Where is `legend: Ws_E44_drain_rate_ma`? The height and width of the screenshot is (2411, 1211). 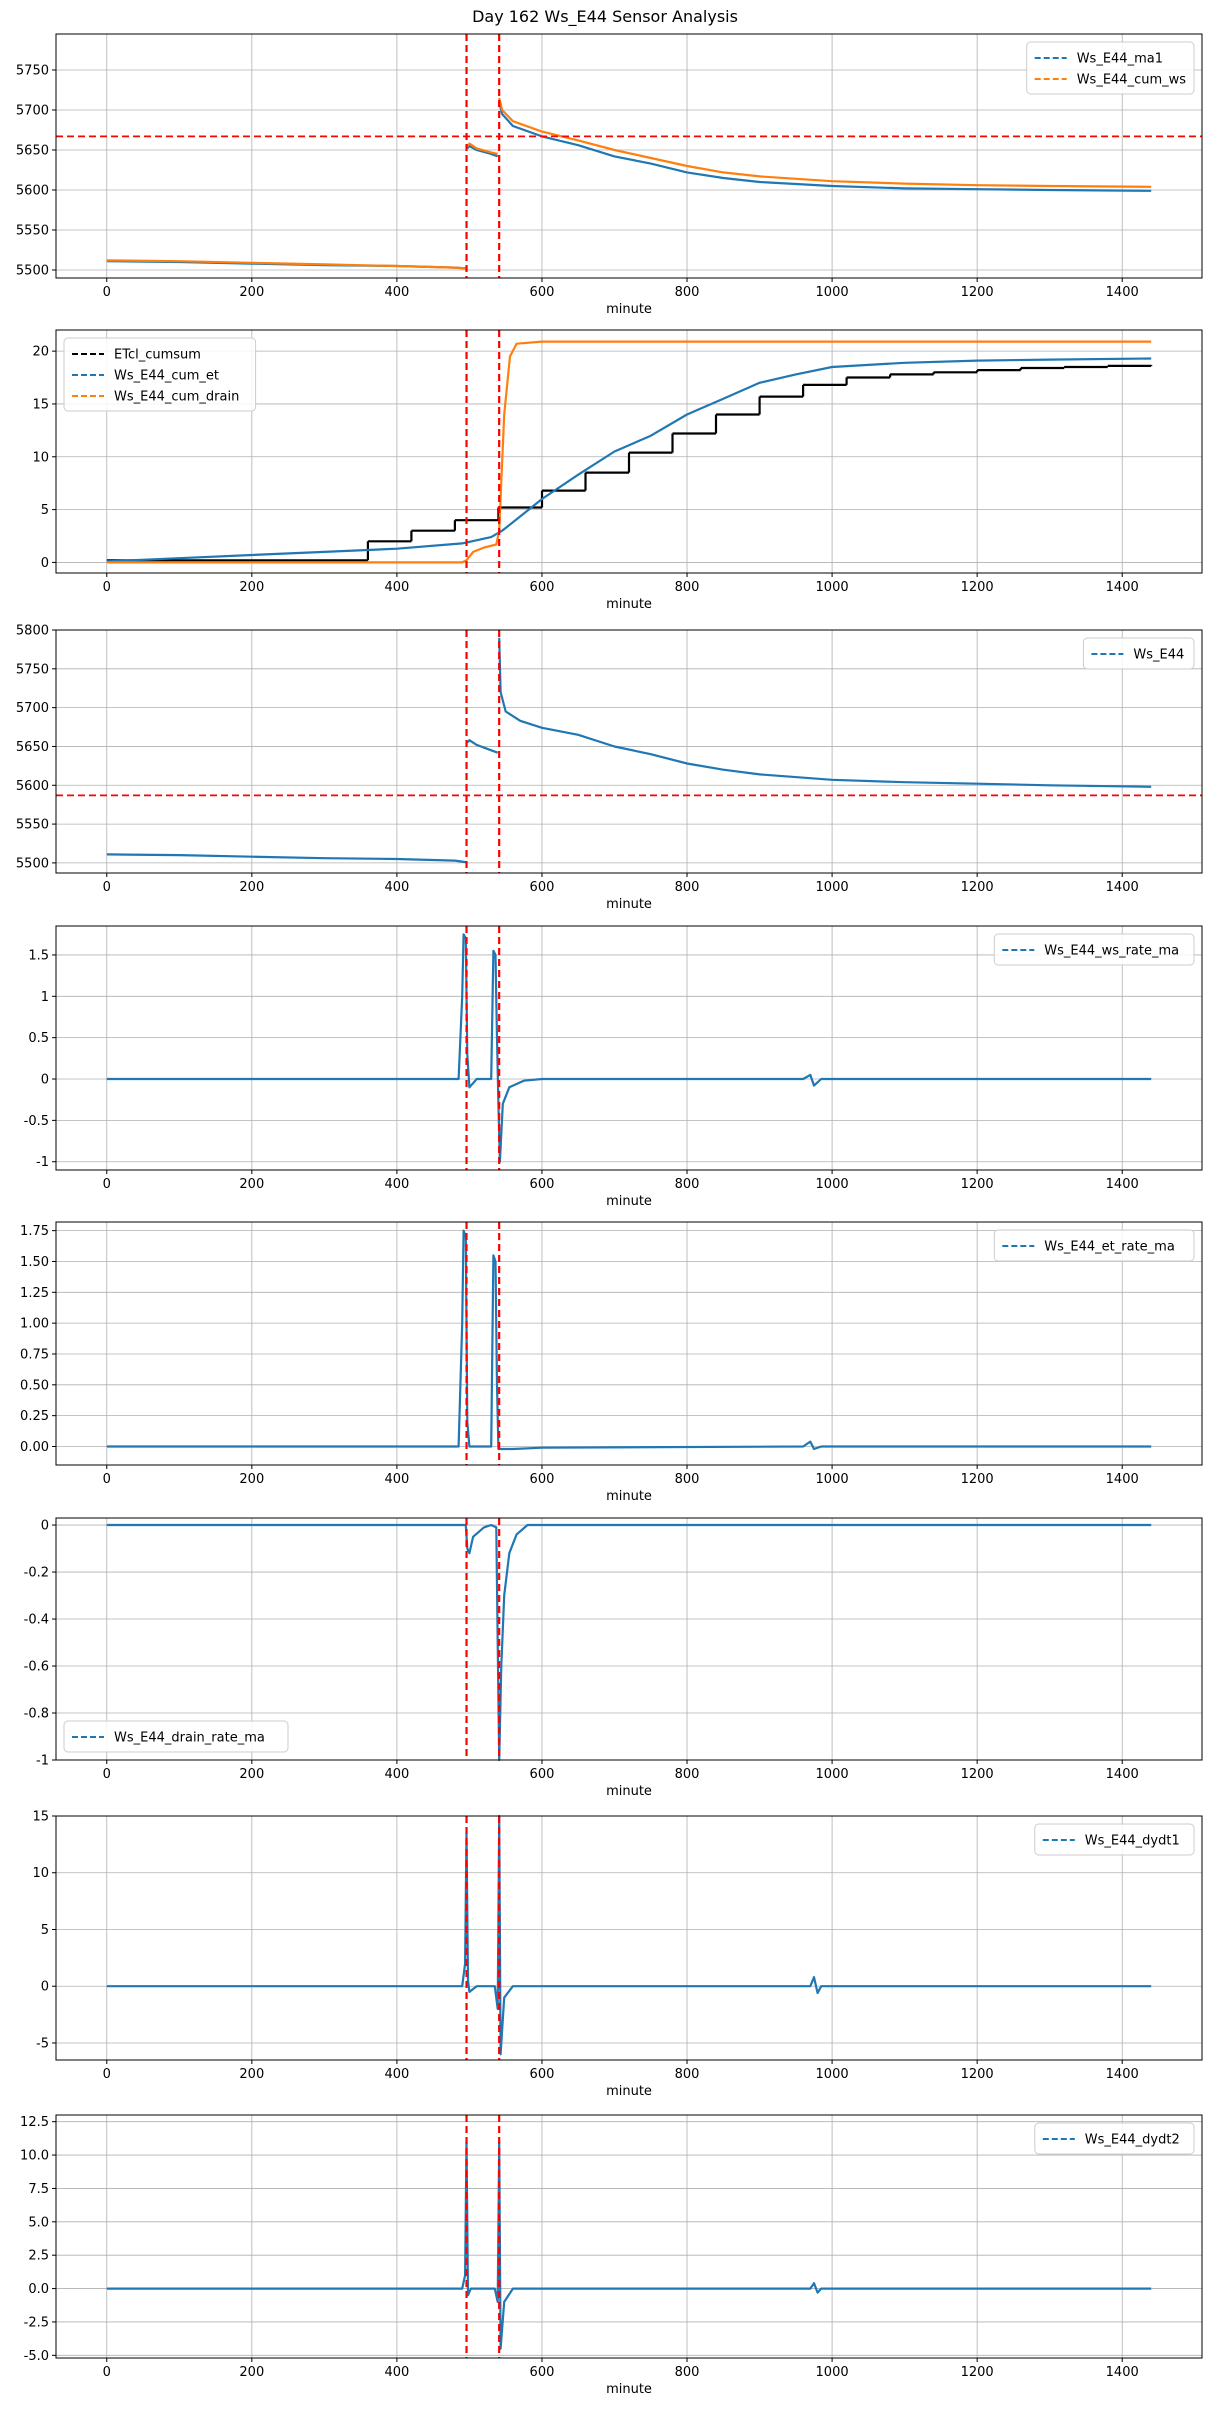 legend: Ws_E44_drain_rate_ma is located at coordinates (176, 1736).